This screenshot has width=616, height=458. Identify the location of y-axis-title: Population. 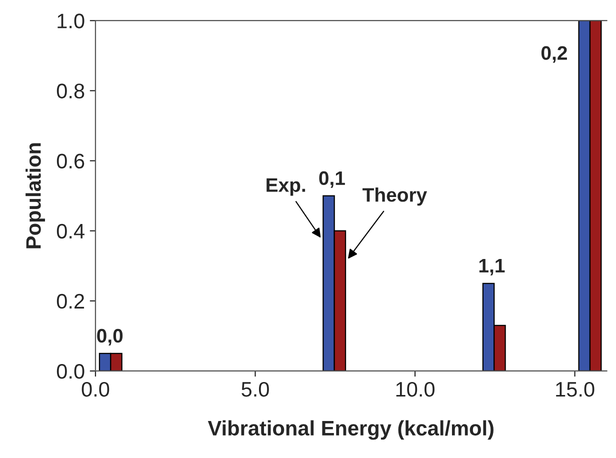
(35, 195).